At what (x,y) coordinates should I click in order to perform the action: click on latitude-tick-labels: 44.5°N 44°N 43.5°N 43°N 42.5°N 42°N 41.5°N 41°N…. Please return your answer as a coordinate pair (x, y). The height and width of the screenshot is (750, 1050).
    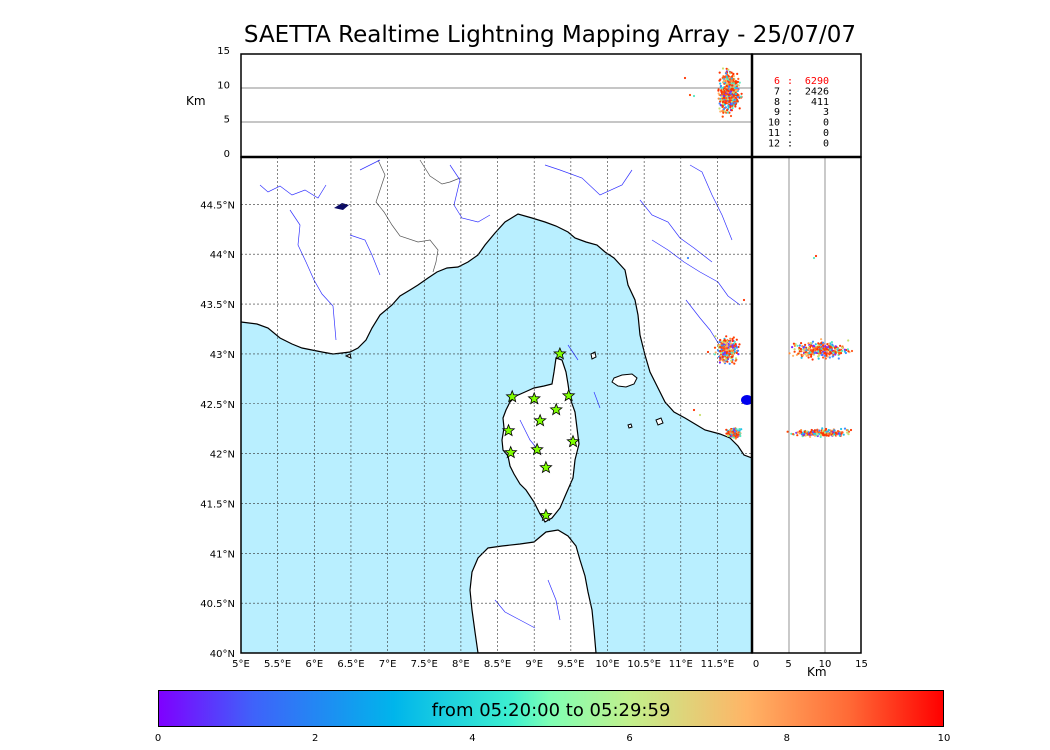
    Looking at the image, I should click on (217, 430).